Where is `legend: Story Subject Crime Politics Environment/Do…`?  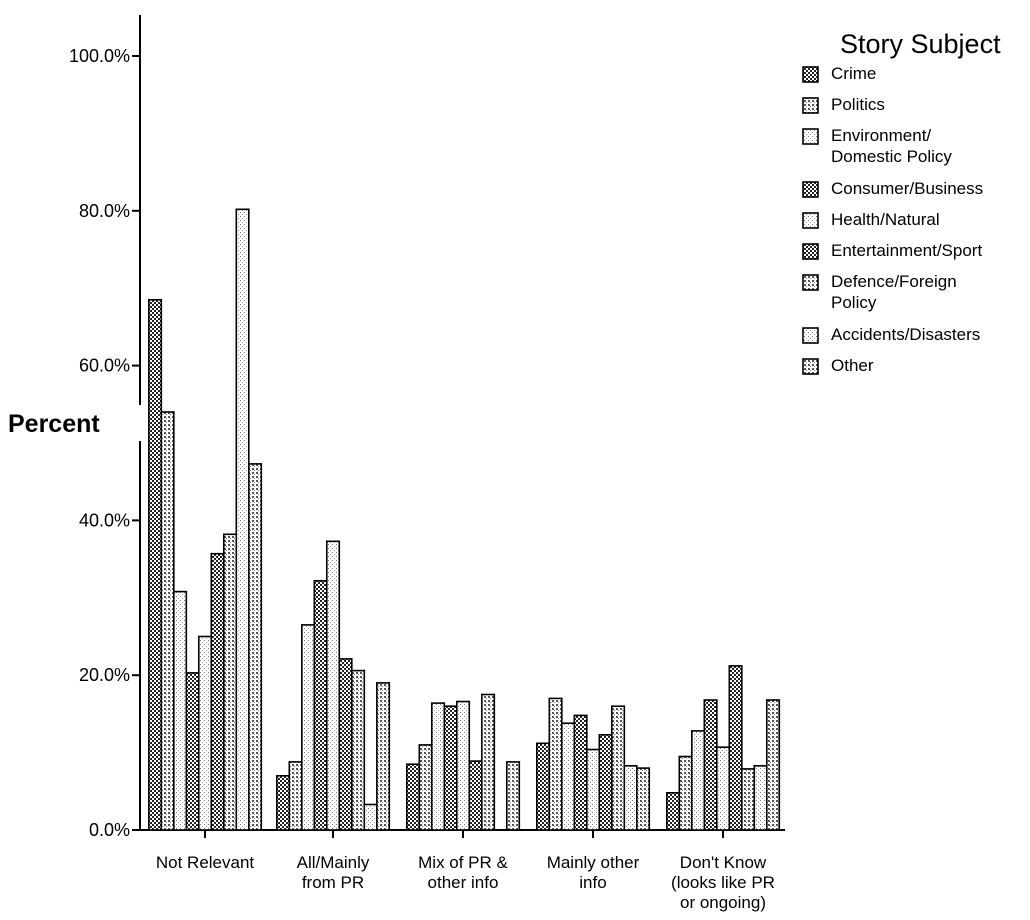 legend: Story Subject Crime Politics Environment/Do… is located at coordinates (901, 202).